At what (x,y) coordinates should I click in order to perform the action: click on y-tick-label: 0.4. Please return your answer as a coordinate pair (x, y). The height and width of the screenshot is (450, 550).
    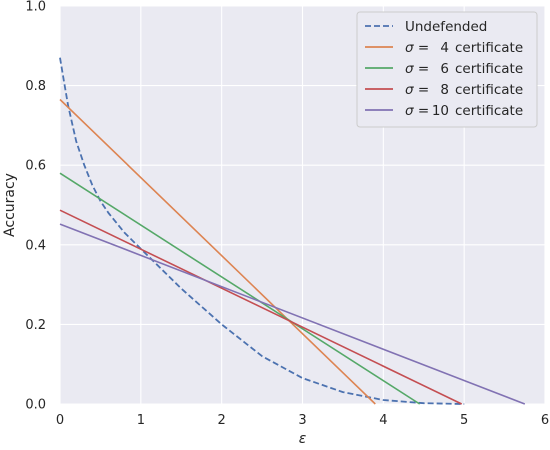
    Looking at the image, I should click on (35, 245).